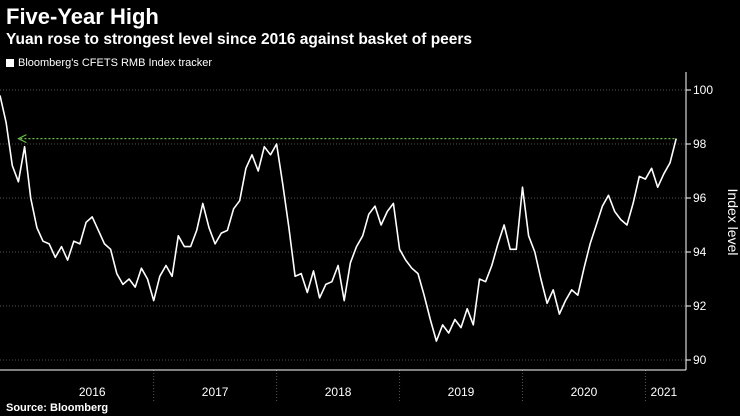 The width and height of the screenshot is (740, 416). I want to click on legend: Bloomberg's CFETS RMB Index tracker, so click(109, 63).